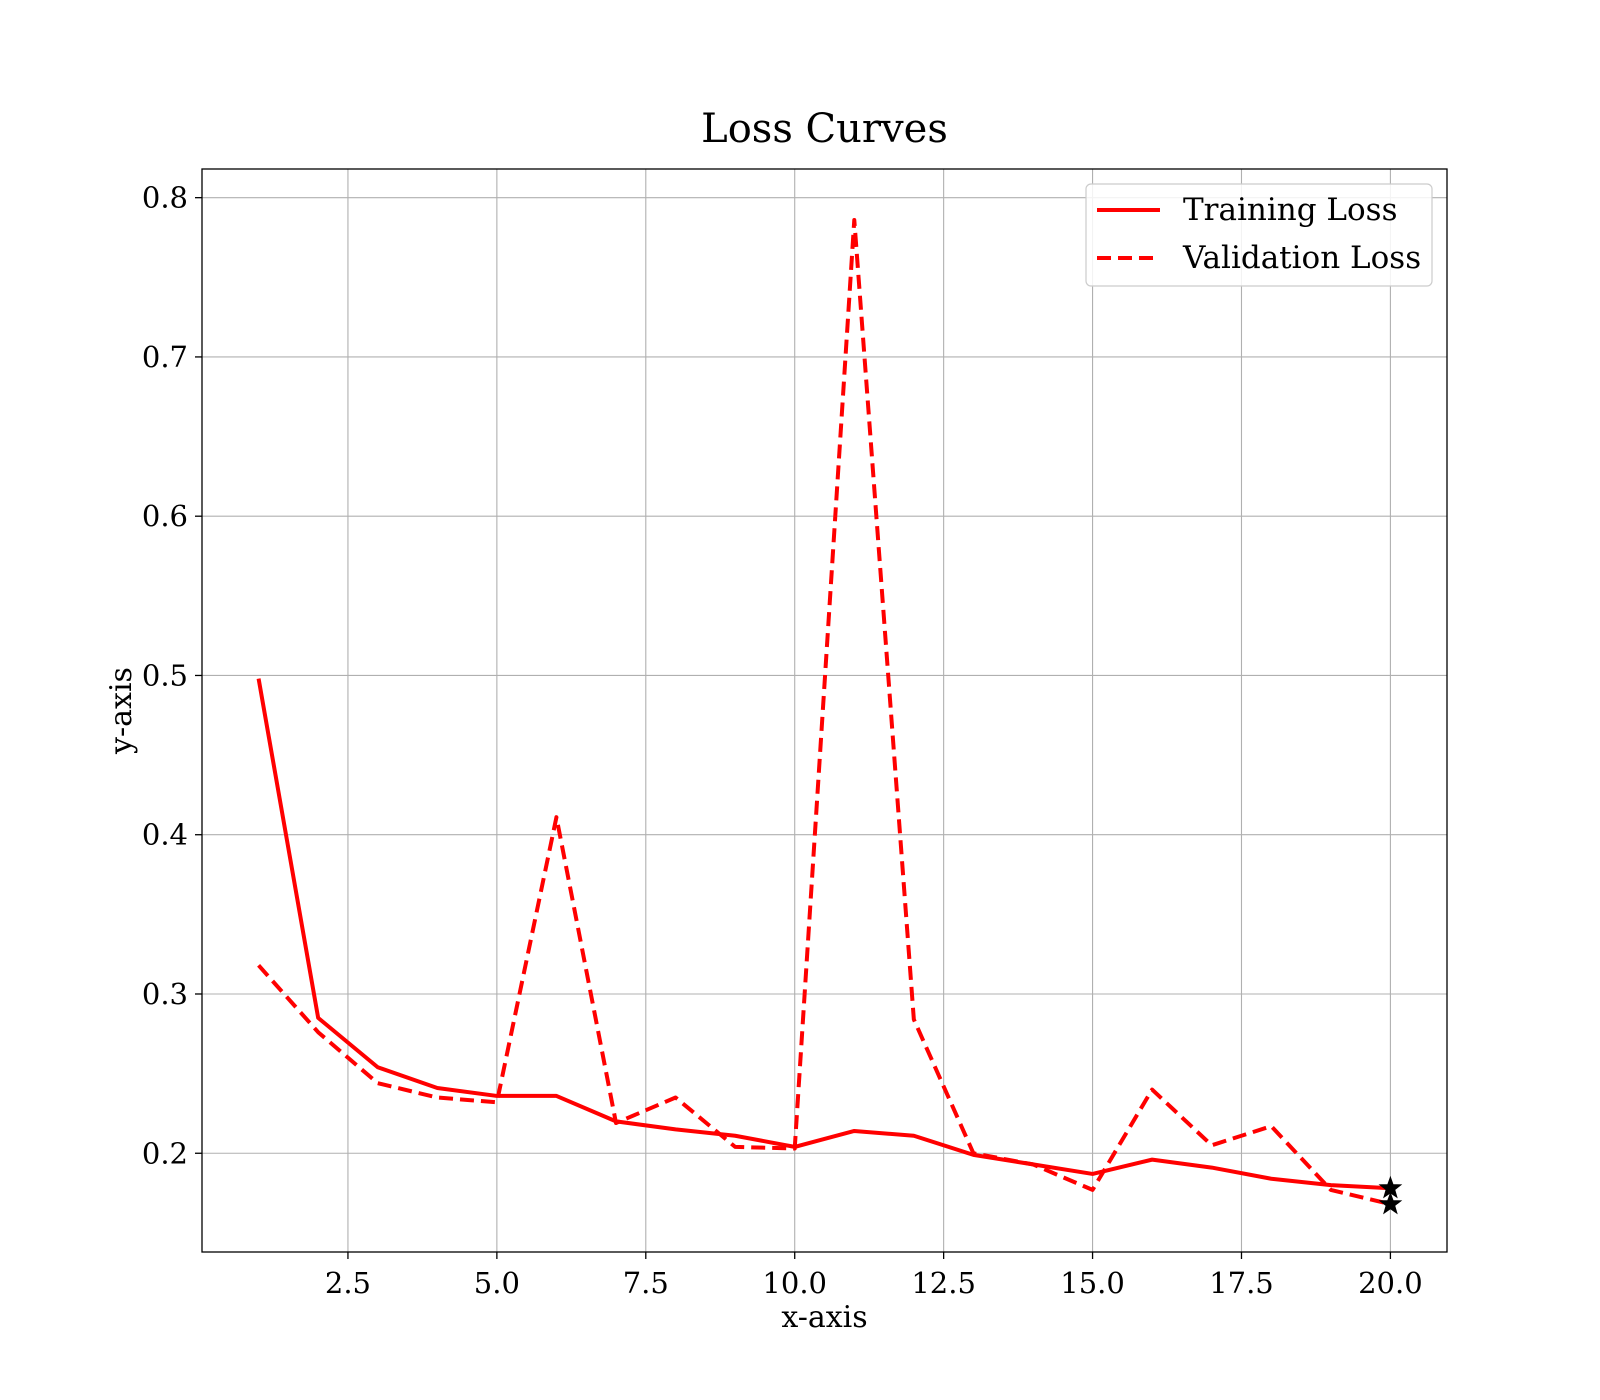  Describe the element at coordinates (1390, 1283) in the screenshot. I see `x-tick-label: 20.0` at that location.